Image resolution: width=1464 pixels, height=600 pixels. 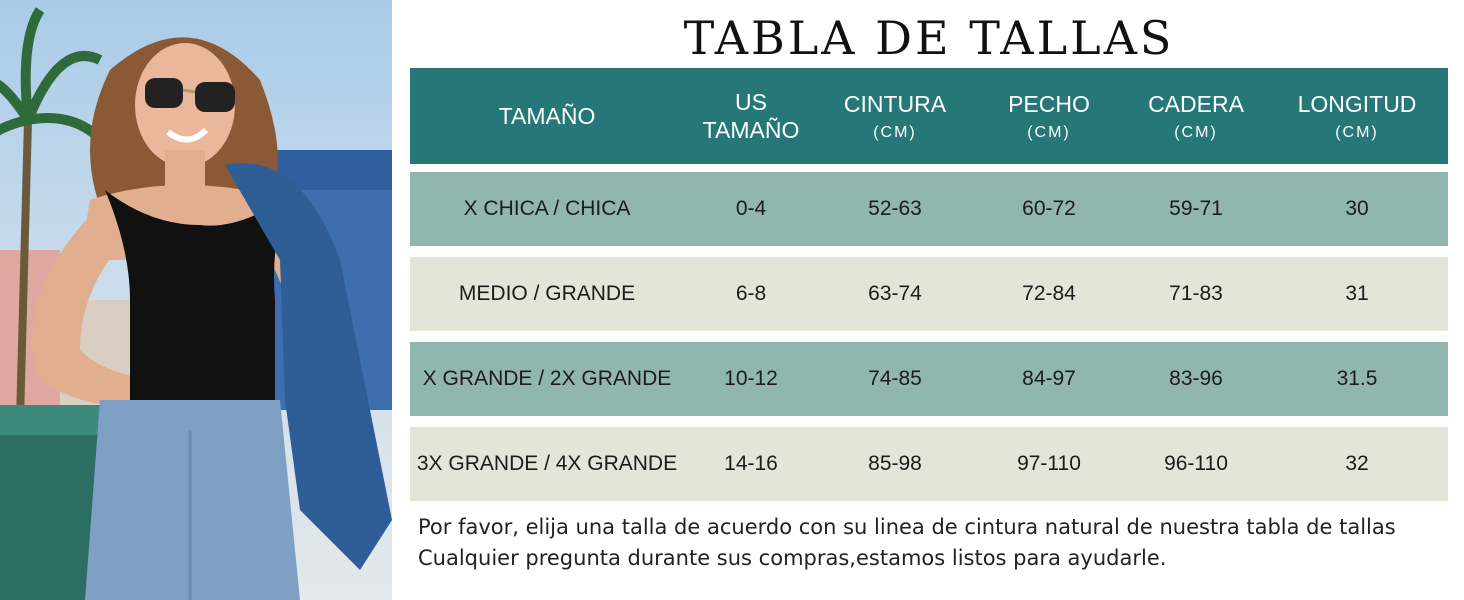 What do you see at coordinates (751, 293) in the screenshot?
I see `table-cell: 6-8` at bounding box center [751, 293].